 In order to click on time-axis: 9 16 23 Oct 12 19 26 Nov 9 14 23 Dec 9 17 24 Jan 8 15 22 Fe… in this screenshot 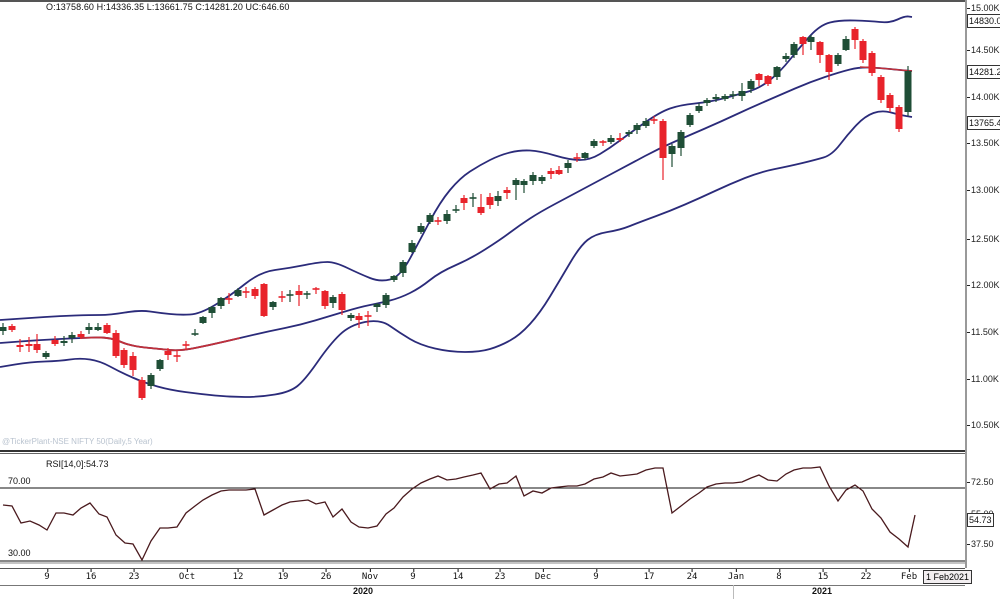, I will do `click(482, 577)`.